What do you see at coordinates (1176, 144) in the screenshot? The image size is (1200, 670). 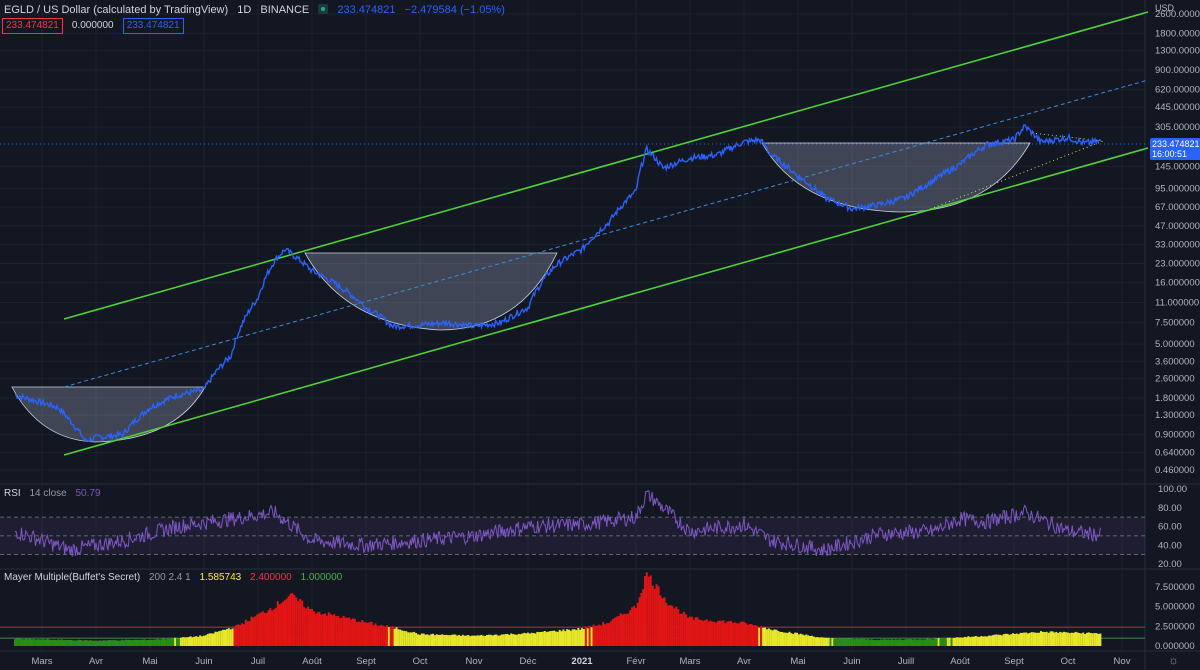 I see `current-price-value: 233.474821` at bounding box center [1176, 144].